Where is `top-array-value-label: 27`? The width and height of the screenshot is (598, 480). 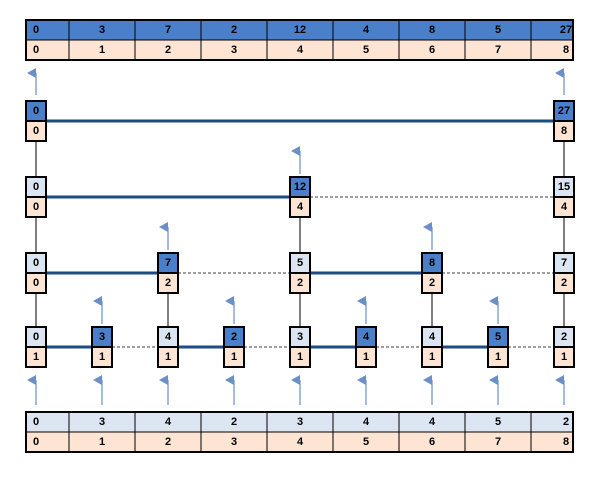
top-array-value-label: 27 is located at coordinates (566, 30).